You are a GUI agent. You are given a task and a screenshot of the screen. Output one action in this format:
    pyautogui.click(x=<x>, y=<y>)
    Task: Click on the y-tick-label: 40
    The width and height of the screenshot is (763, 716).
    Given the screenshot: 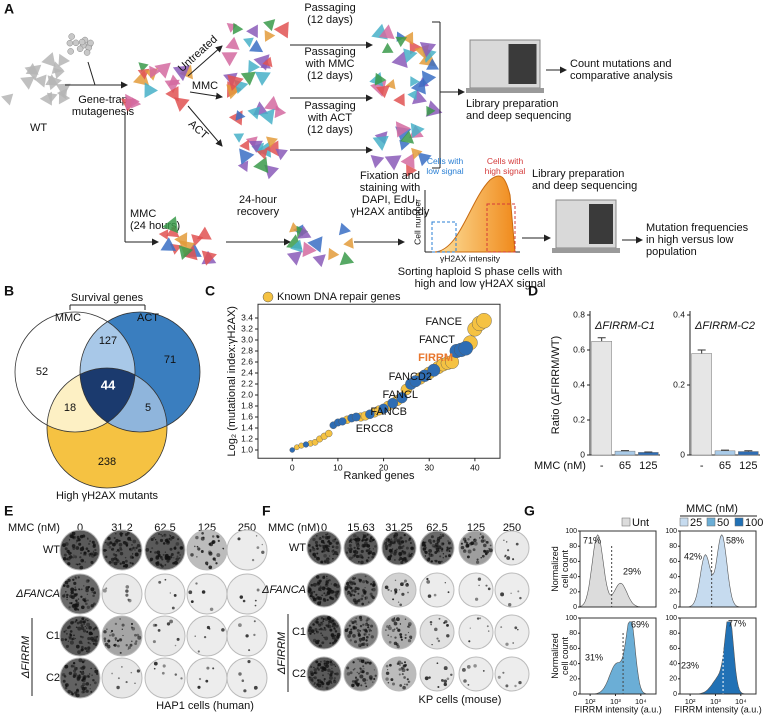 What is the action you would take?
    pyautogui.click(x=573, y=576)
    